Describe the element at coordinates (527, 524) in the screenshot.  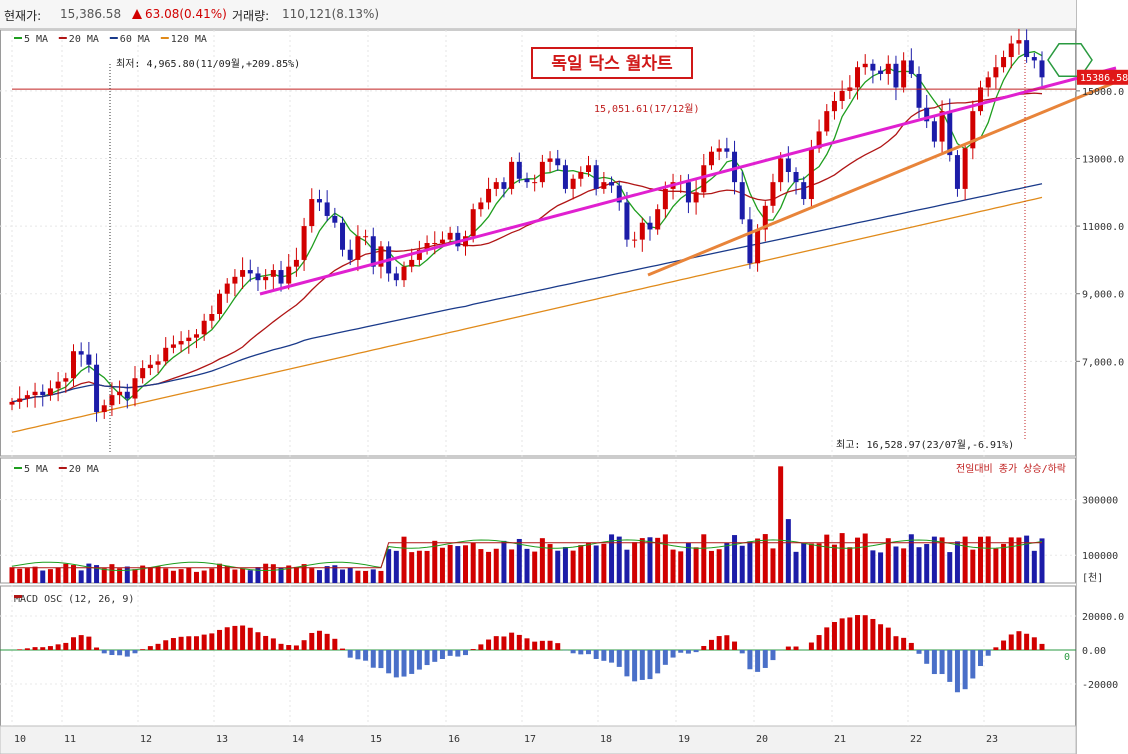
I see `volume-panel` at that location.